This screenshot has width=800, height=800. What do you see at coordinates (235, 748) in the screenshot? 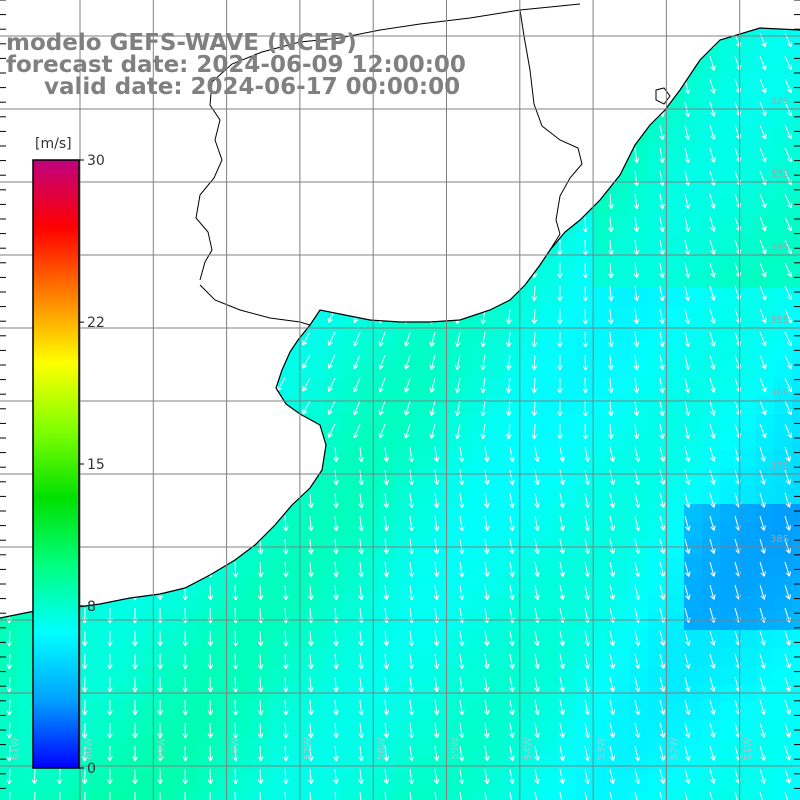
I see `longitude-label: 58W` at bounding box center [235, 748].